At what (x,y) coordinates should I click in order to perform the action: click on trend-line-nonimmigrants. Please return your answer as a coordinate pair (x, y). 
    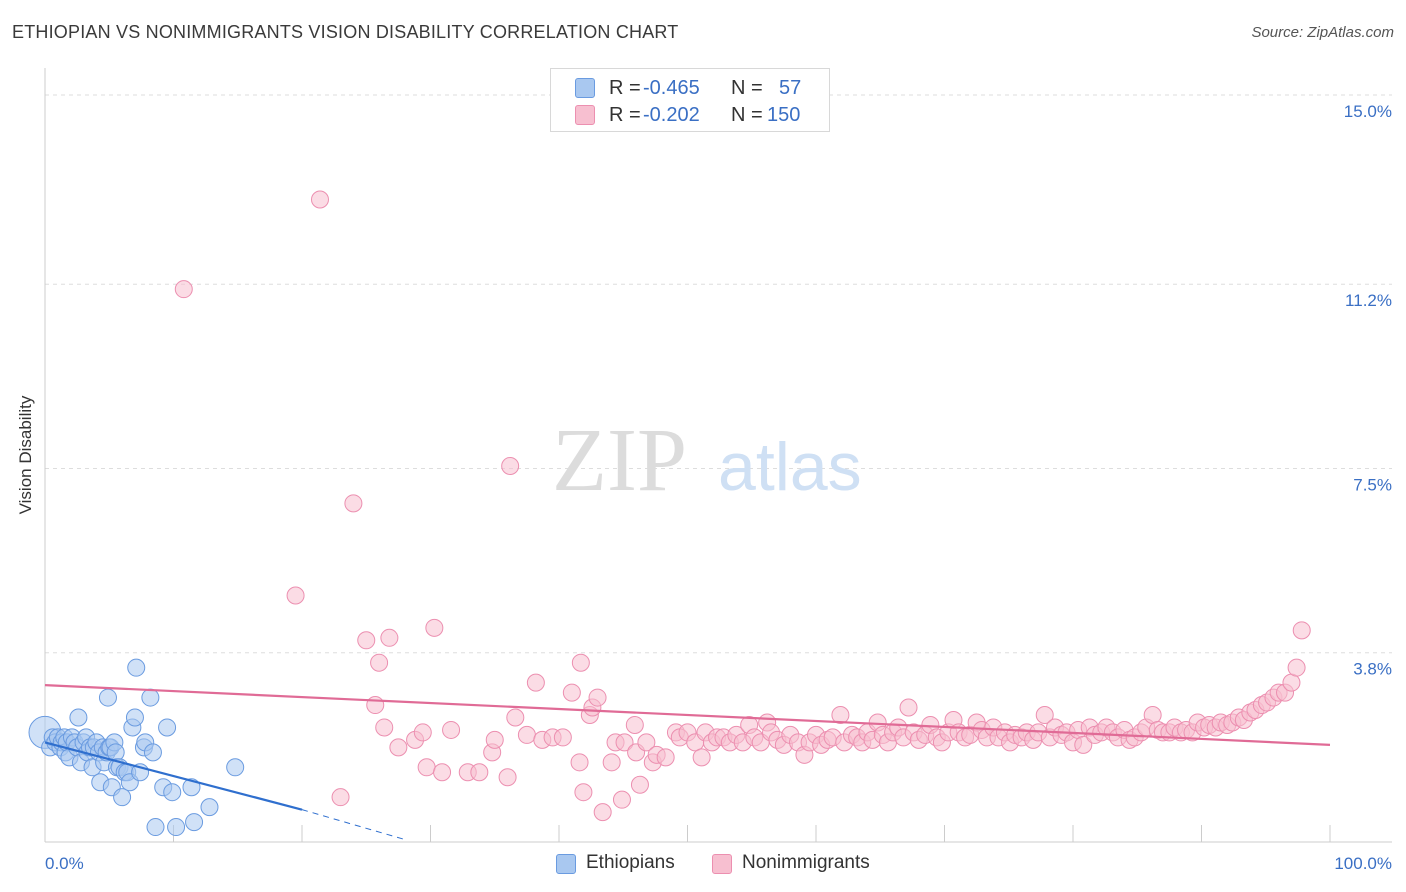
    Looking at the image, I should click on (687, 715).